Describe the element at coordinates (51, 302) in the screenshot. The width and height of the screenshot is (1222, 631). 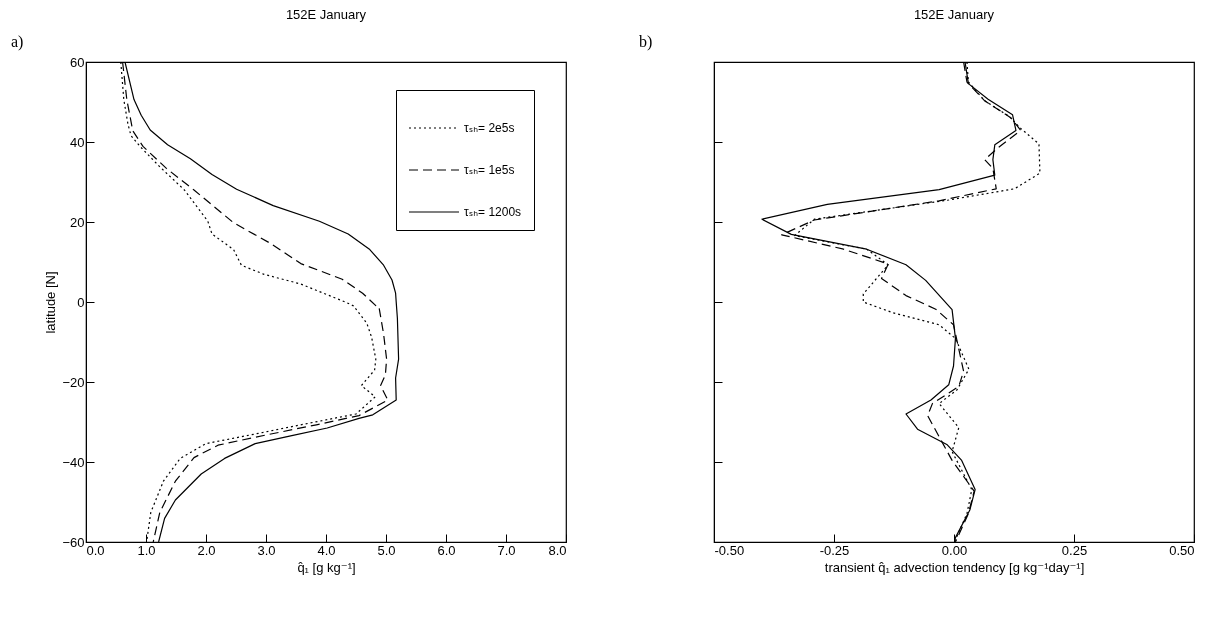
I see `y-axis-title: latitude [N]` at that location.